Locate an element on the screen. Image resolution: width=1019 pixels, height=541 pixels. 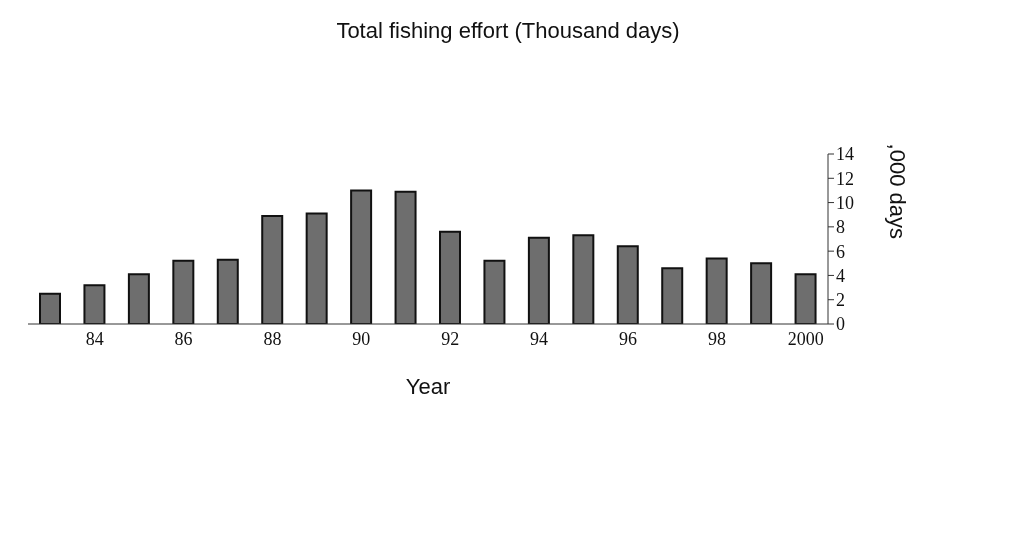
x-tick-label: 2000 is located at coordinates (805, 338).